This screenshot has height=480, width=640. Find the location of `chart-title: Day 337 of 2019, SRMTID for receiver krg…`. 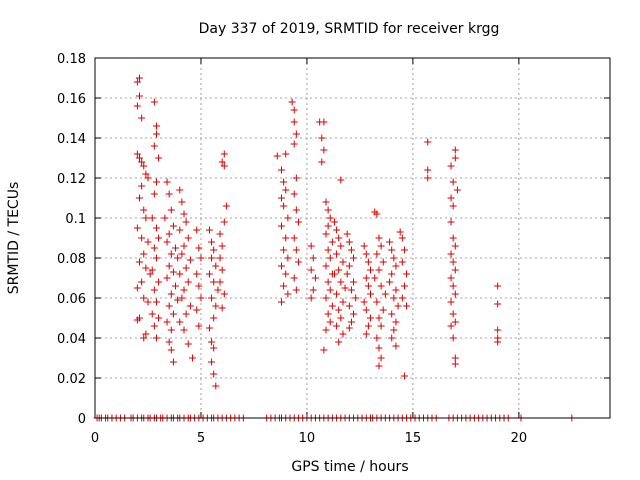

chart-title: Day 337 of 2019, SRMTID for receiver krg… is located at coordinates (349, 29).